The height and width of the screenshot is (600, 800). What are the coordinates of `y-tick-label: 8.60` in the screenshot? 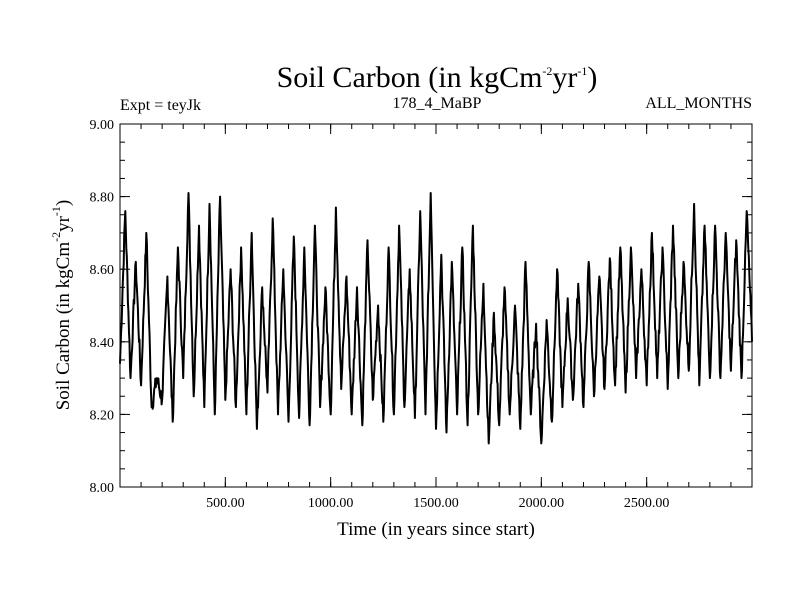 It's located at (102, 270).